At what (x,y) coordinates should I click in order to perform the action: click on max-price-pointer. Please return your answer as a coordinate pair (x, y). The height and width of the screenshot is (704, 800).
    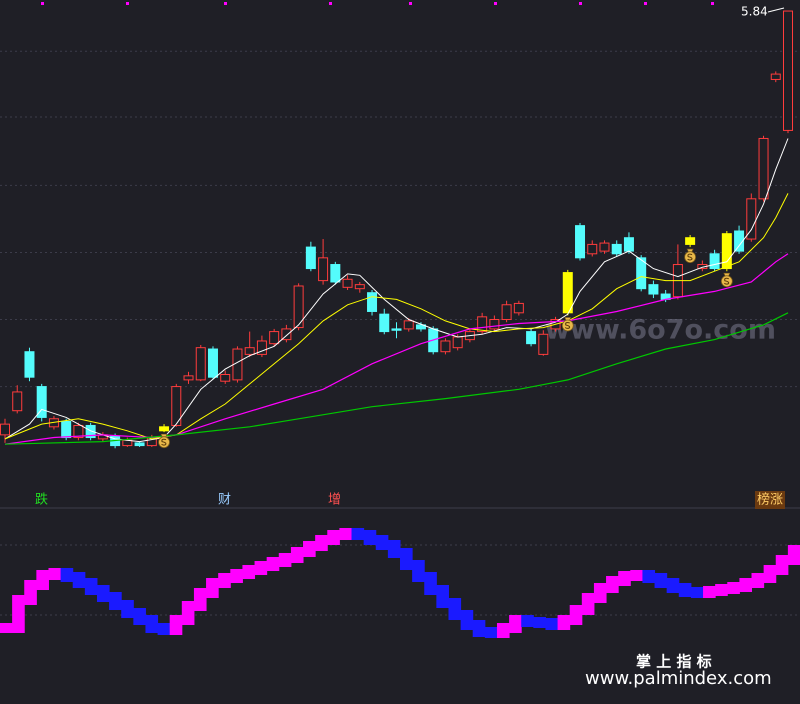
    Looking at the image, I should click on (776, 10).